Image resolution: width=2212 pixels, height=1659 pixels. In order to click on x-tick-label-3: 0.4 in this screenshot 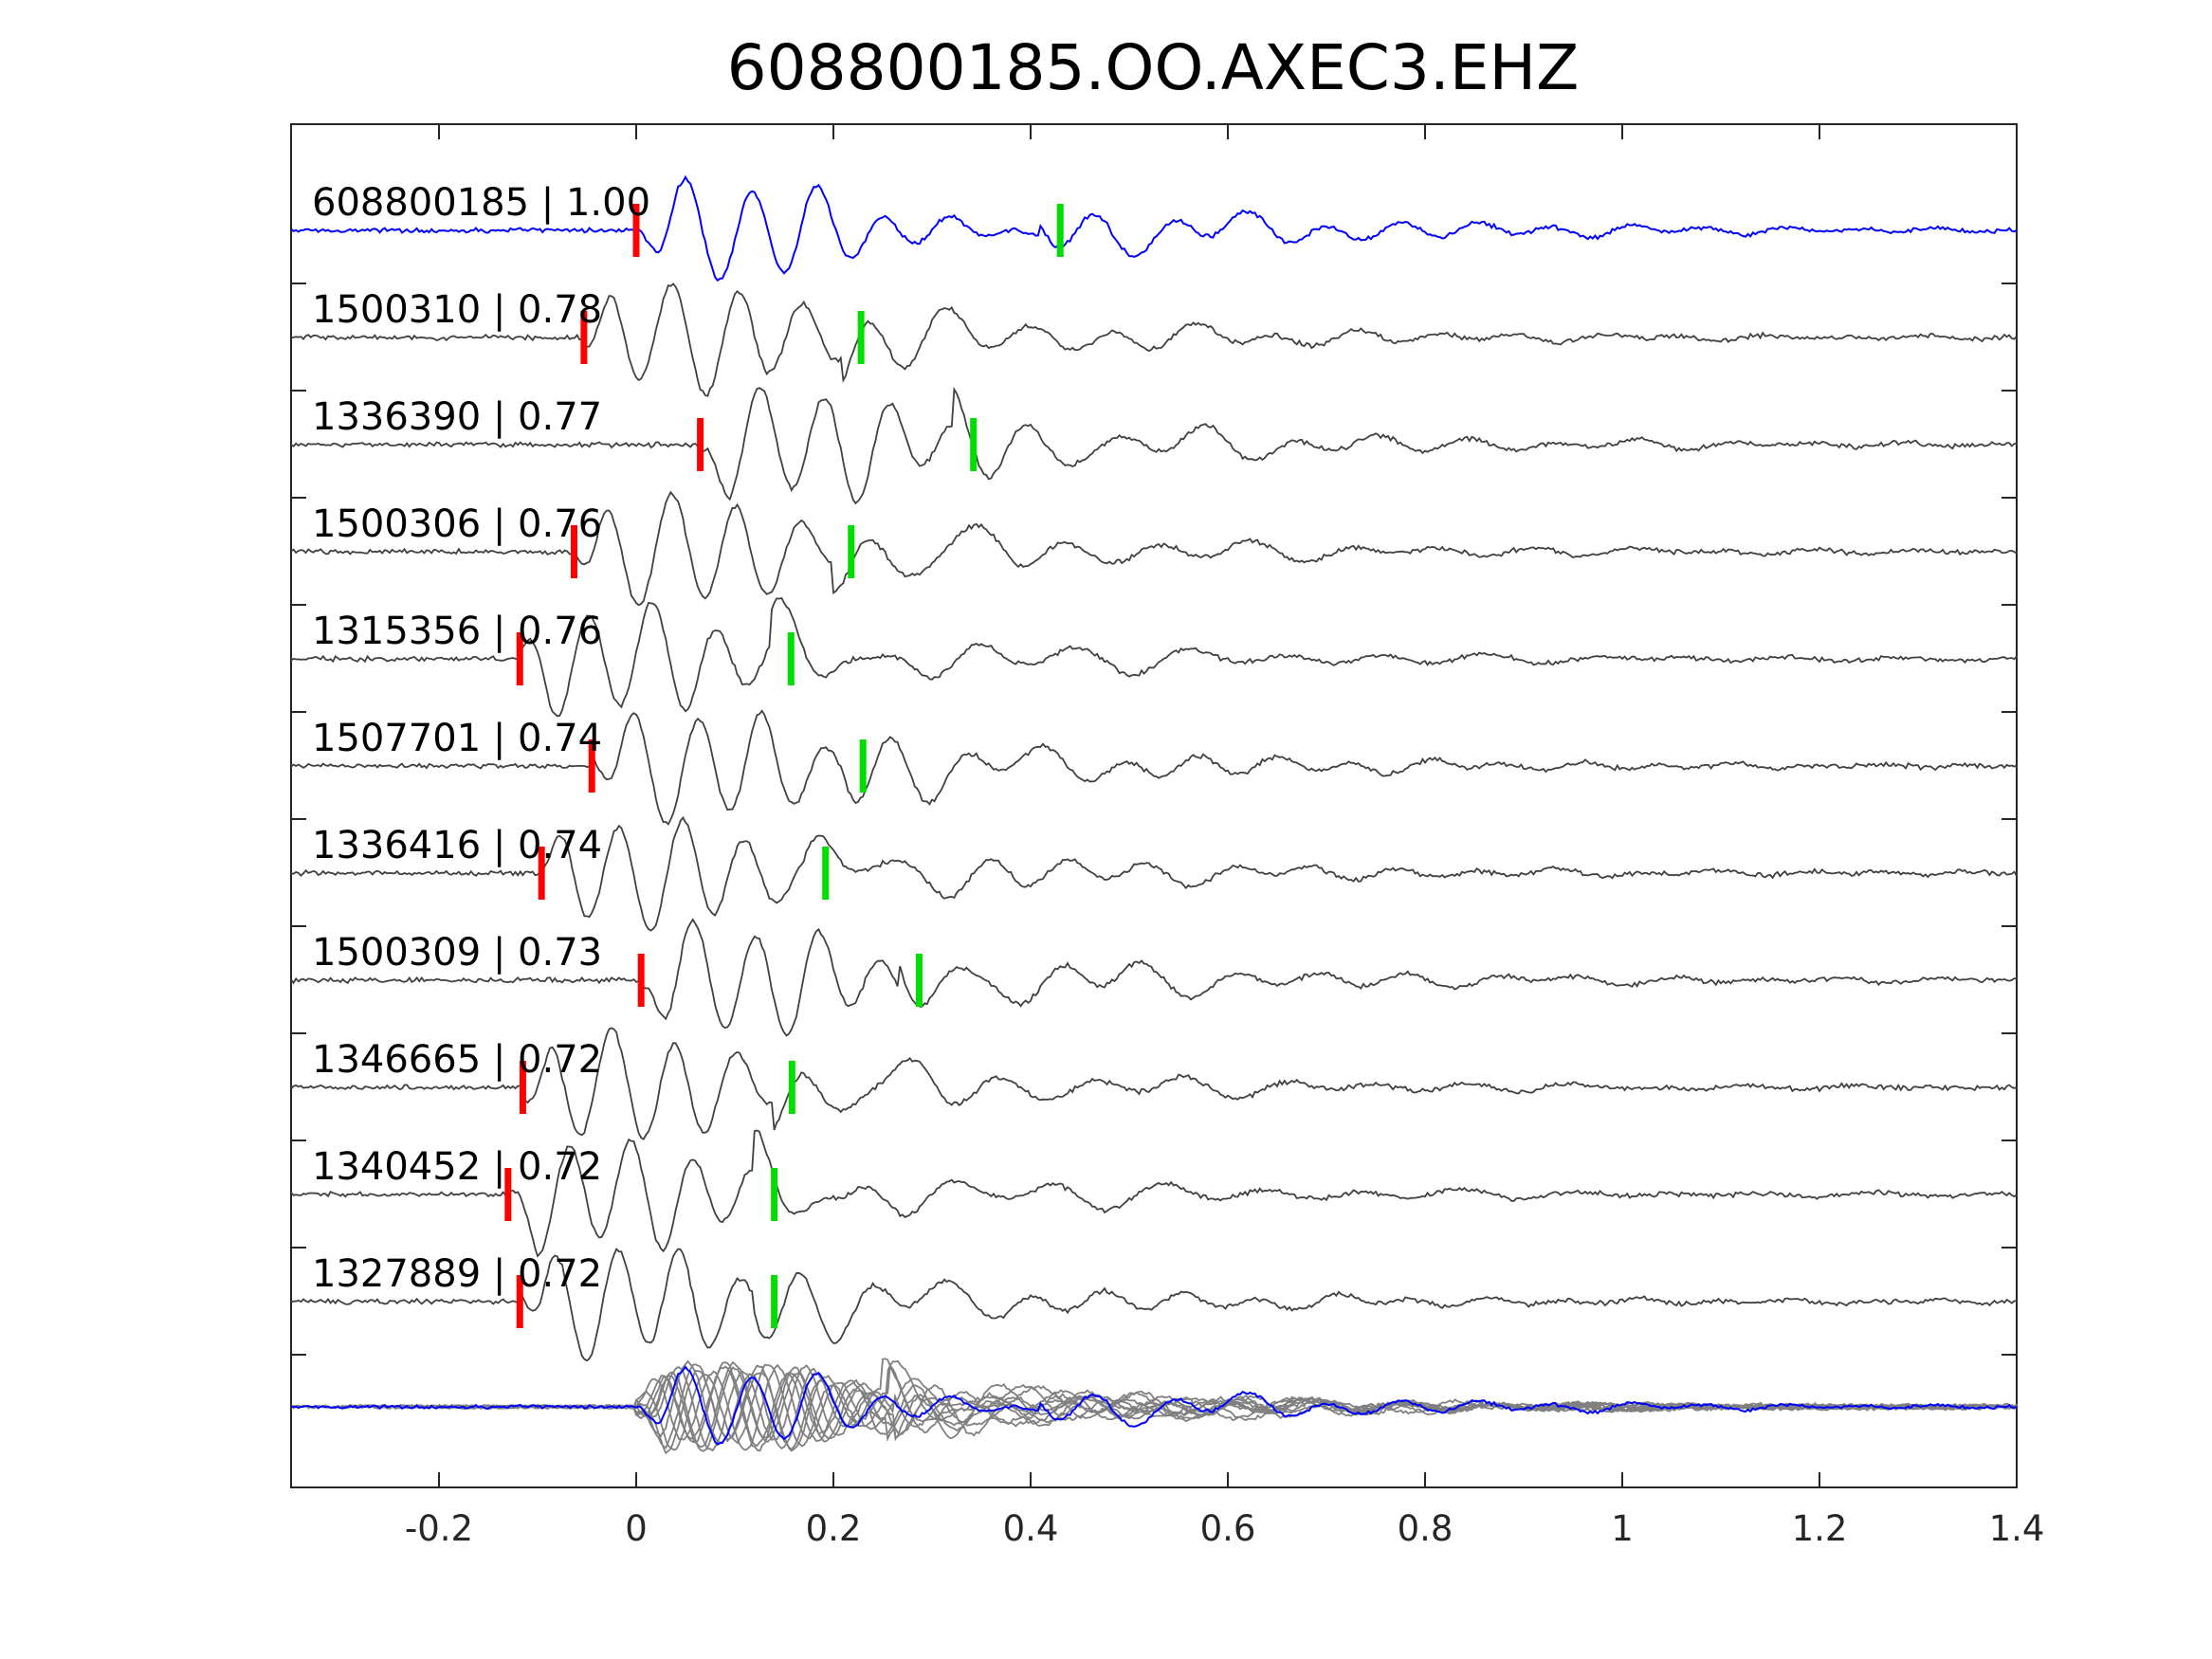, I will do `click(1031, 1528)`.